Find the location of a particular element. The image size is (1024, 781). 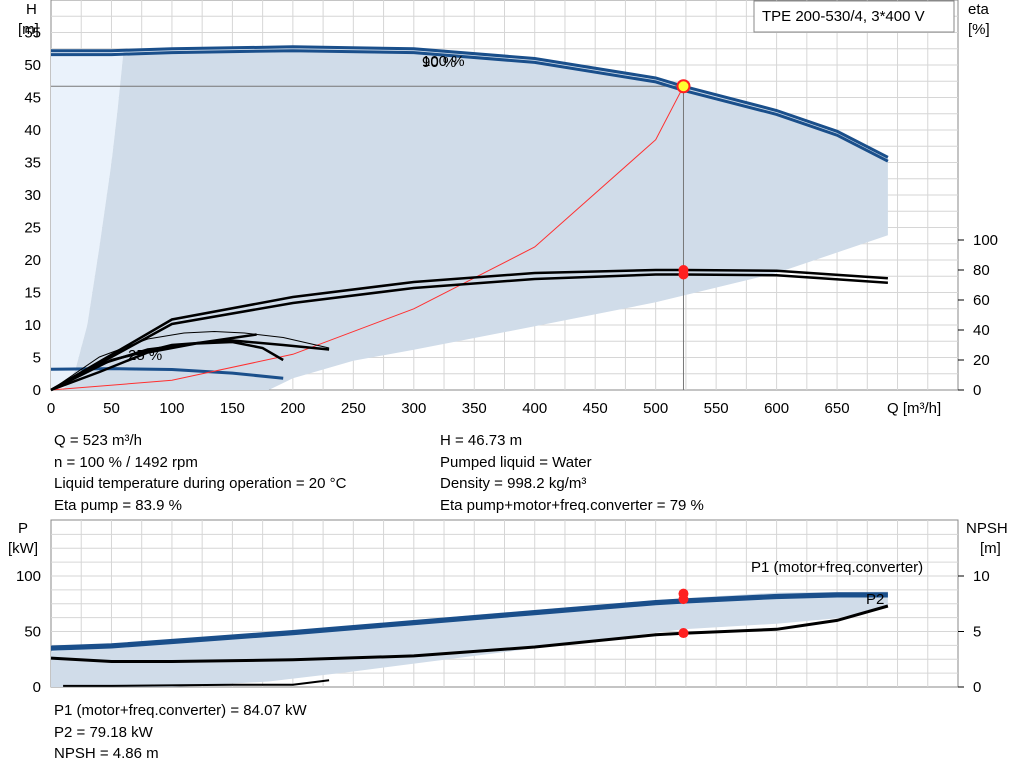

head-y-tick-label: 0 is located at coordinates (37, 390).